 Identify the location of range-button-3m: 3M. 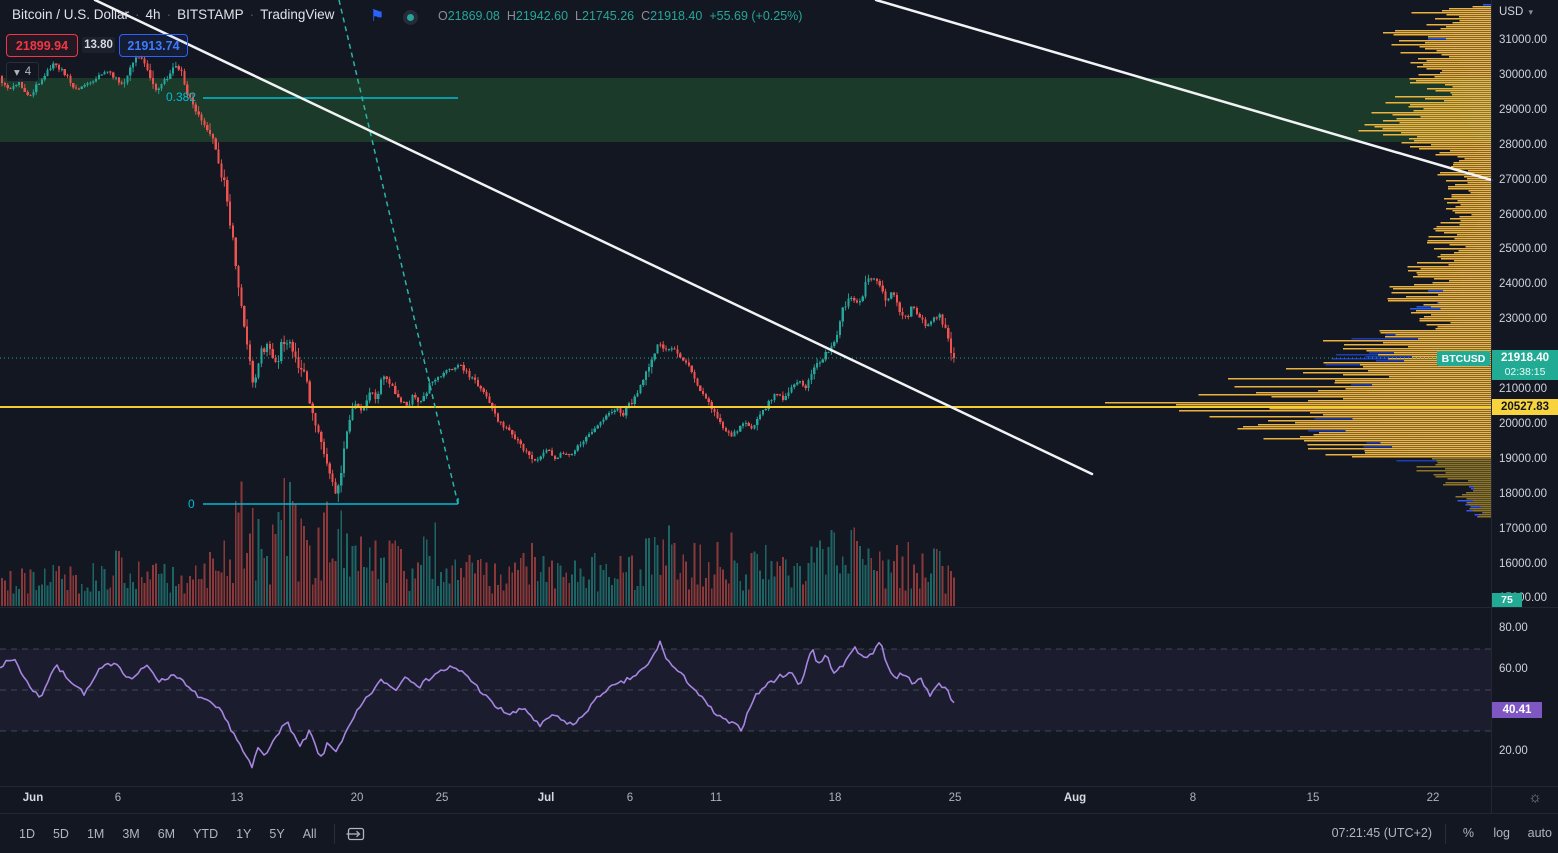
(131, 834).